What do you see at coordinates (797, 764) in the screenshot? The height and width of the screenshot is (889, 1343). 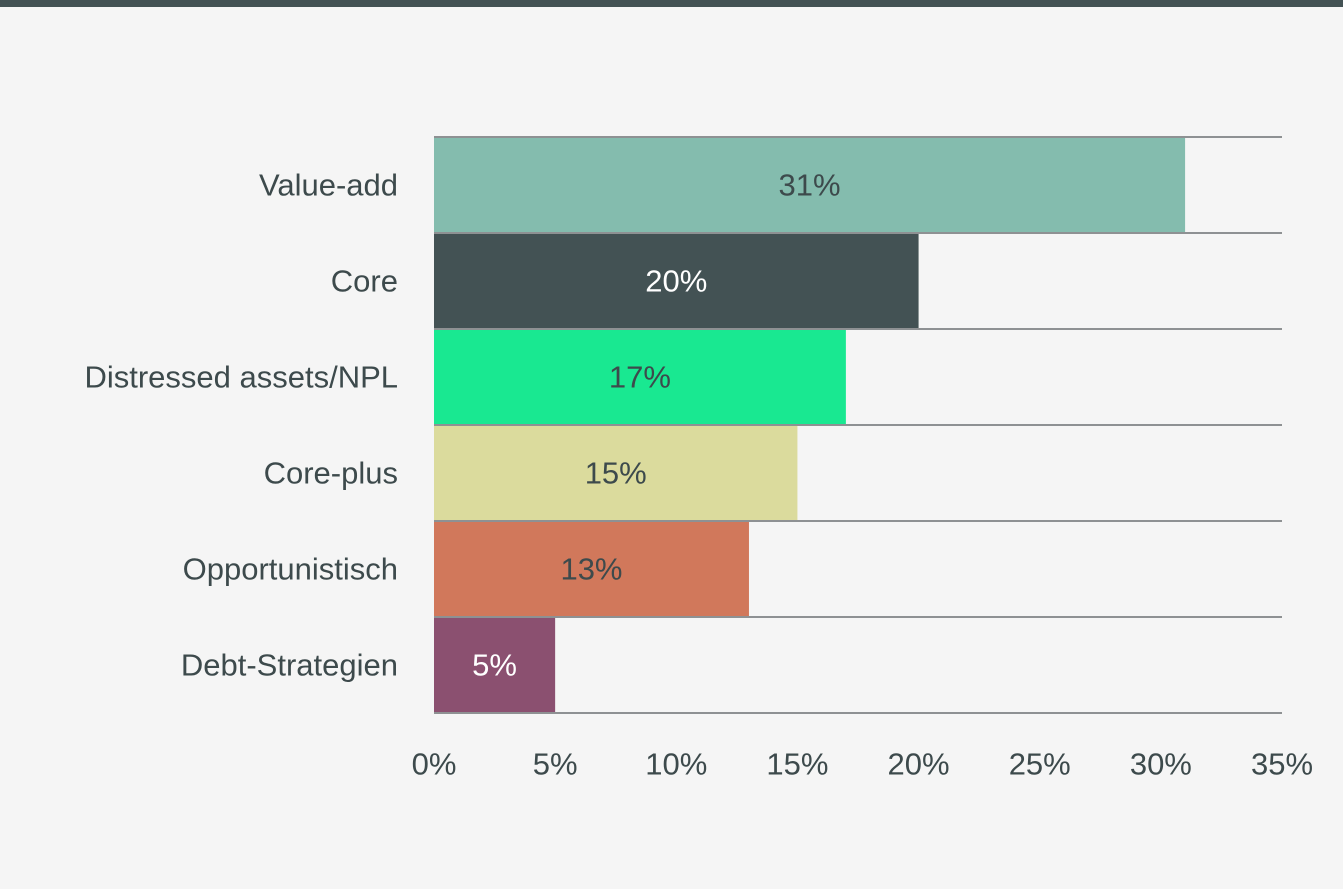 I see `x-tick-label: 15%` at bounding box center [797, 764].